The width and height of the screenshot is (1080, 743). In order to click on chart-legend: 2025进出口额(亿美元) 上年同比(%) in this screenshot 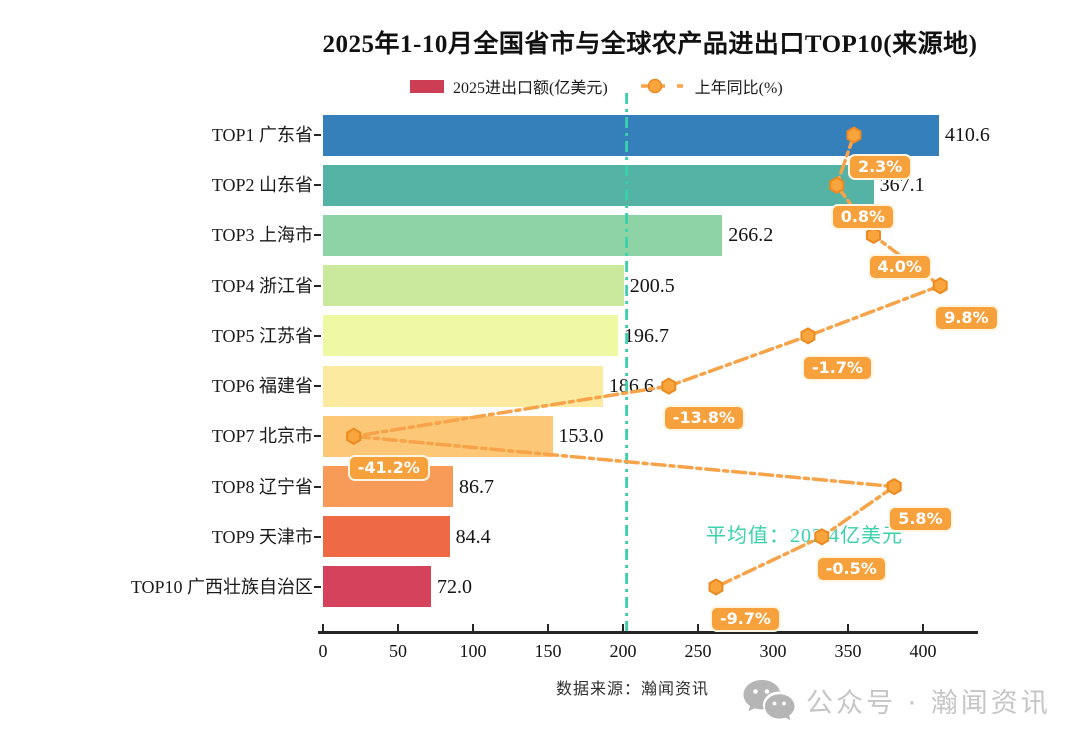, I will do `click(596, 86)`.